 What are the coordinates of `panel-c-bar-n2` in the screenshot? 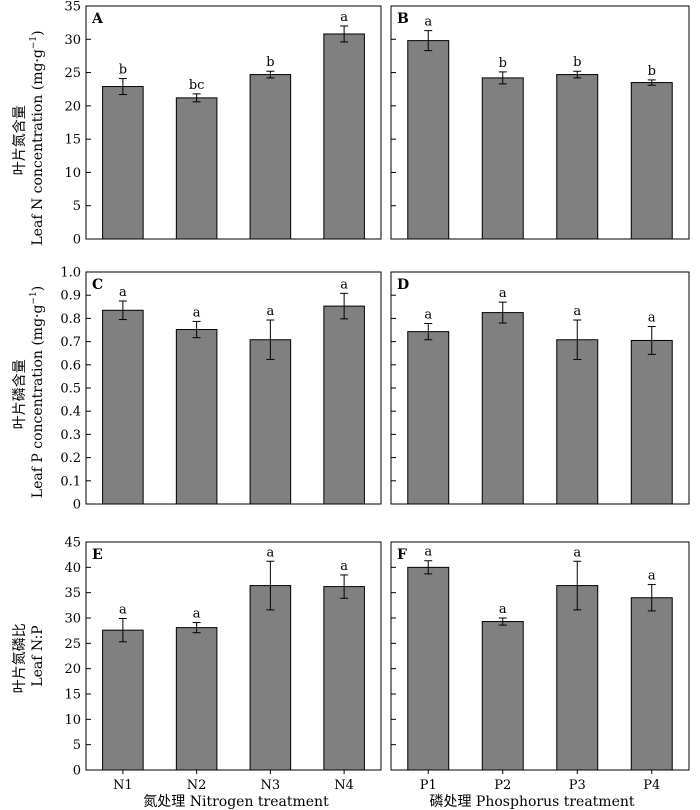 It's located at (196, 417).